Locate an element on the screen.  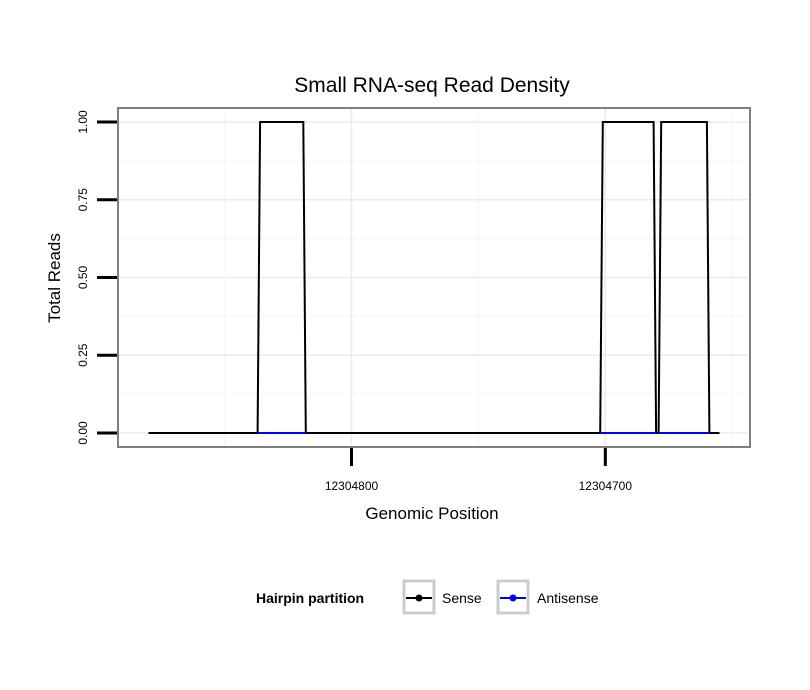
y-tick-label: 0.50 is located at coordinates (83, 277).